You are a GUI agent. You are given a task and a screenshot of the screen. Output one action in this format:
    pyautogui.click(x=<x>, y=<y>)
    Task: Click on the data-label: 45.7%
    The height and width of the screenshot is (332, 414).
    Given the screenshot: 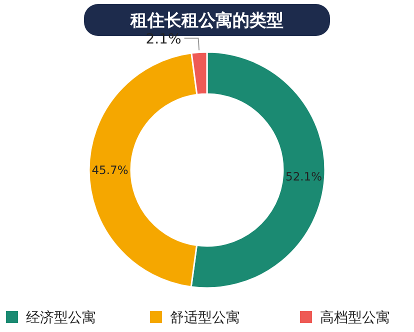 What is the action you would take?
    pyautogui.click(x=110, y=169)
    